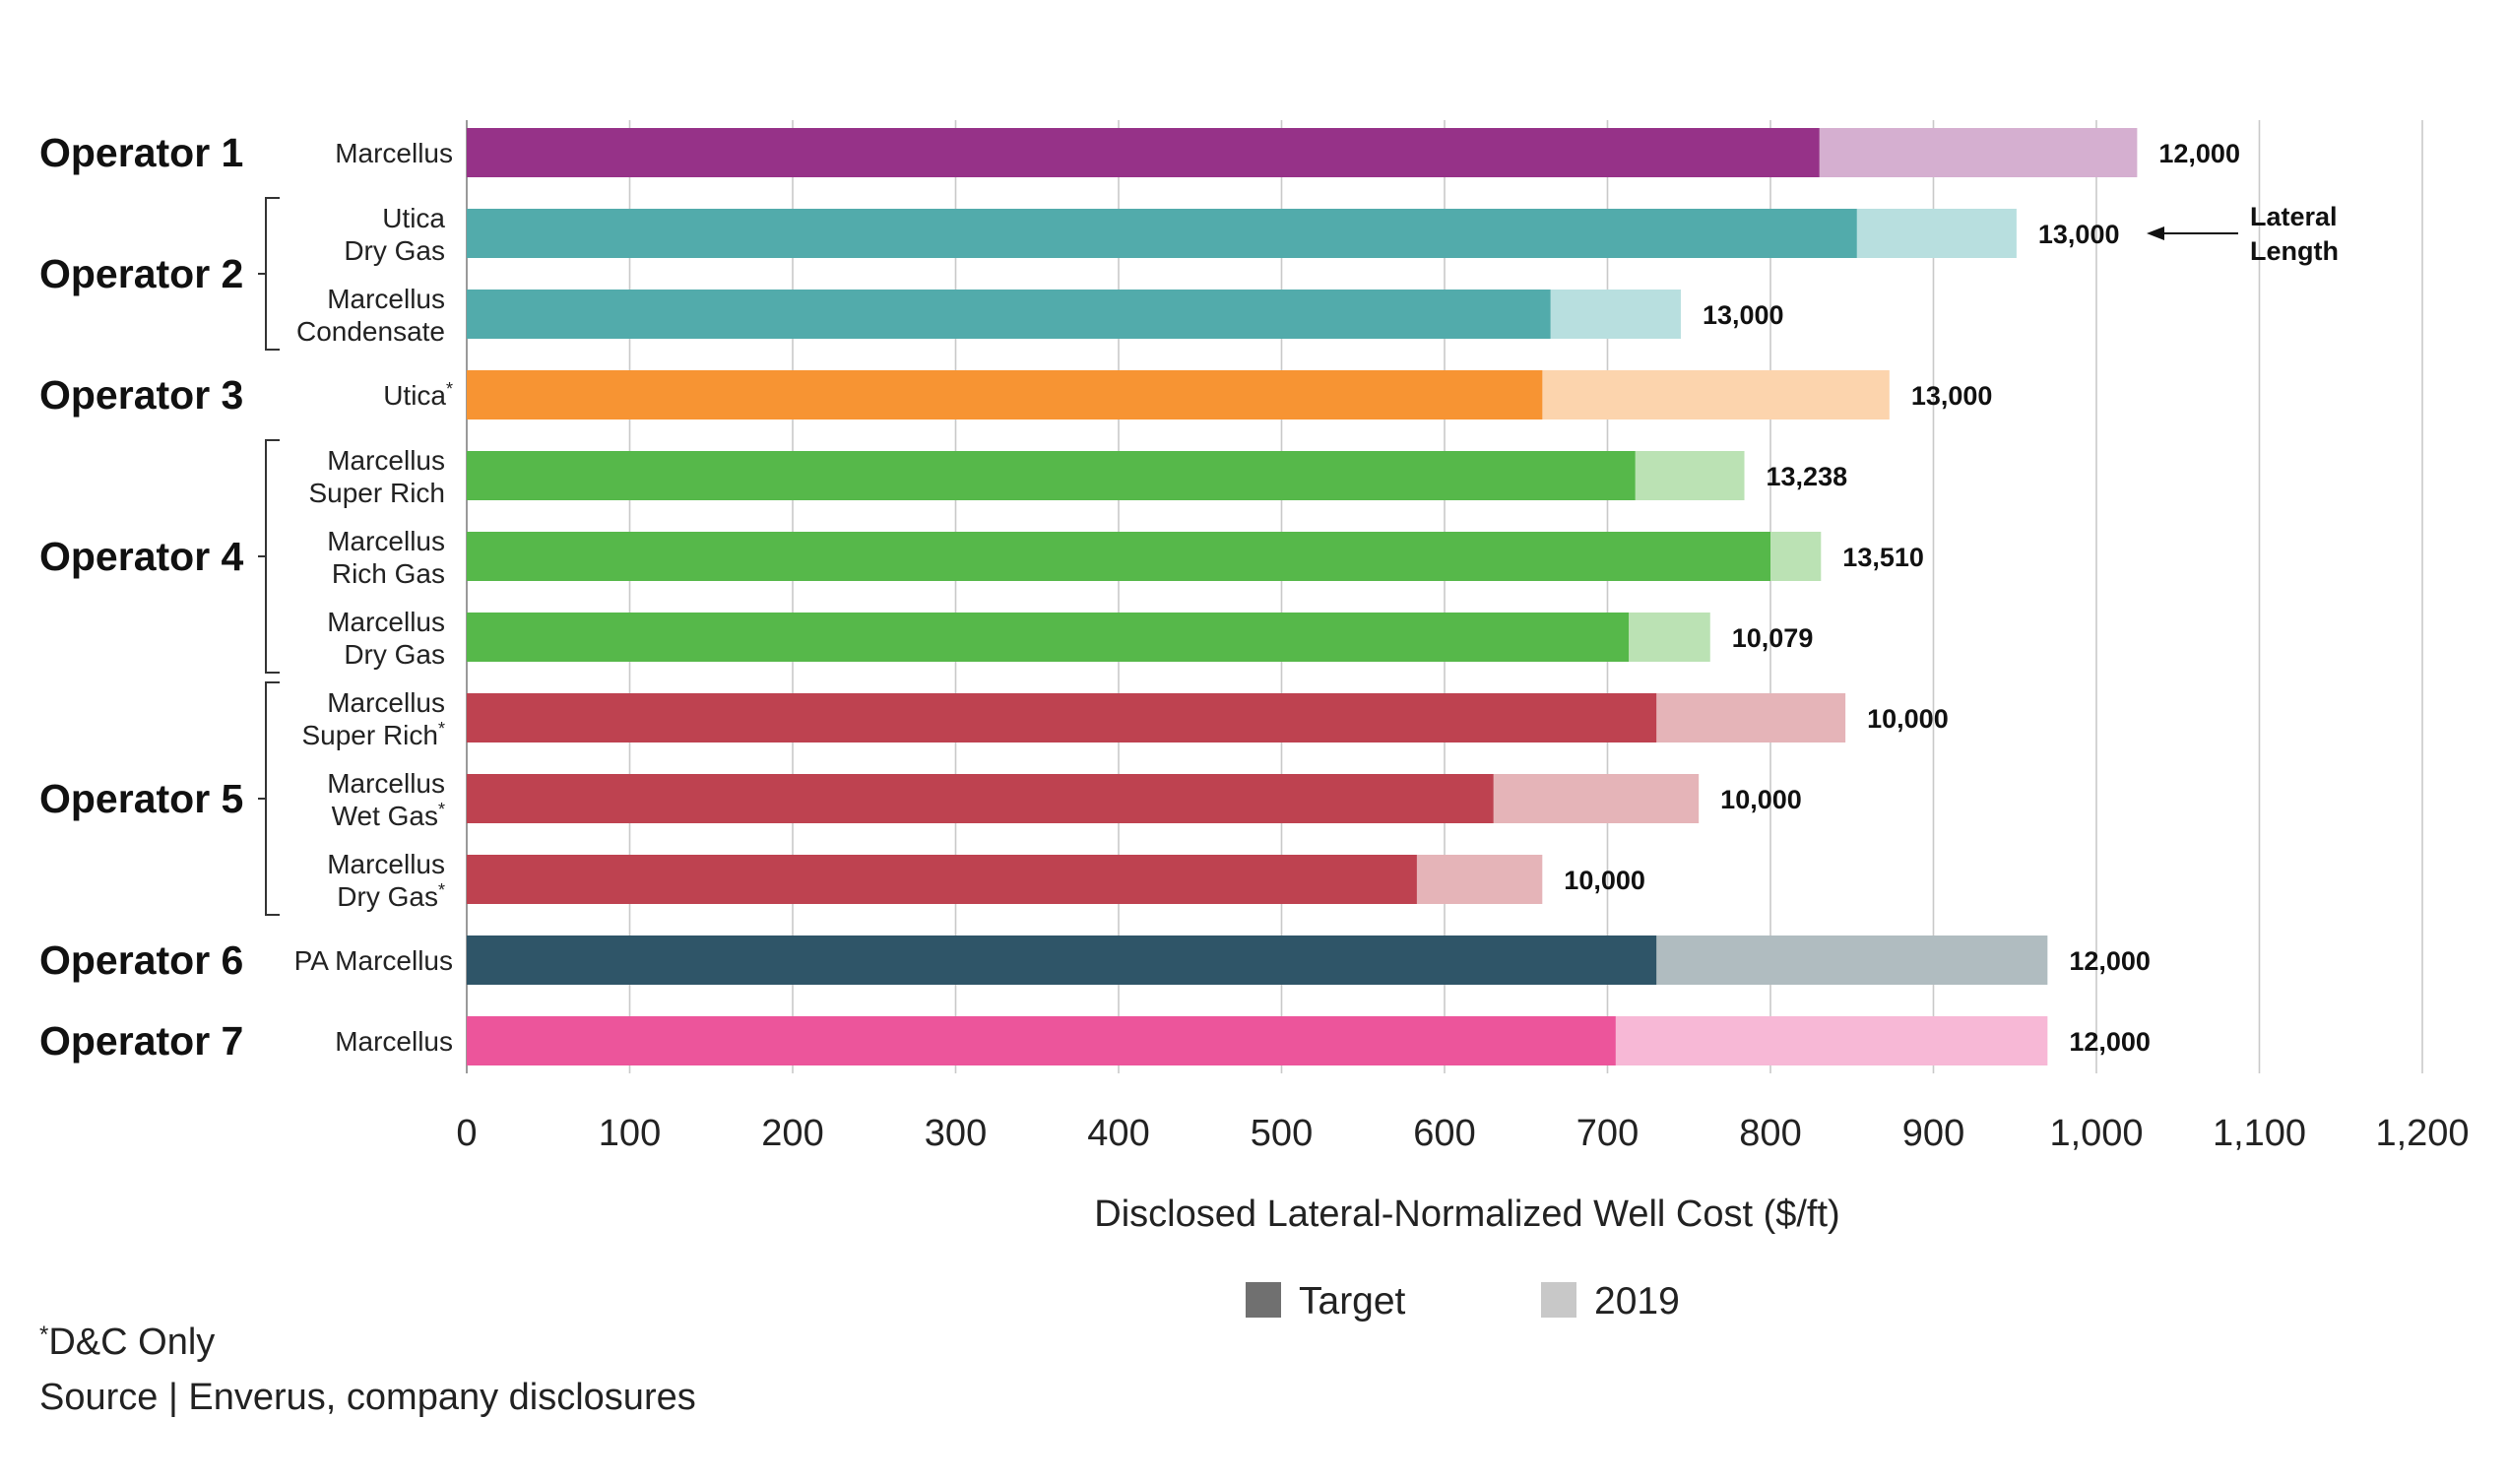  What do you see at coordinates (418, 395) in the screenshot?
I see `category-label: Utica*` at bounding box center [418, 395].